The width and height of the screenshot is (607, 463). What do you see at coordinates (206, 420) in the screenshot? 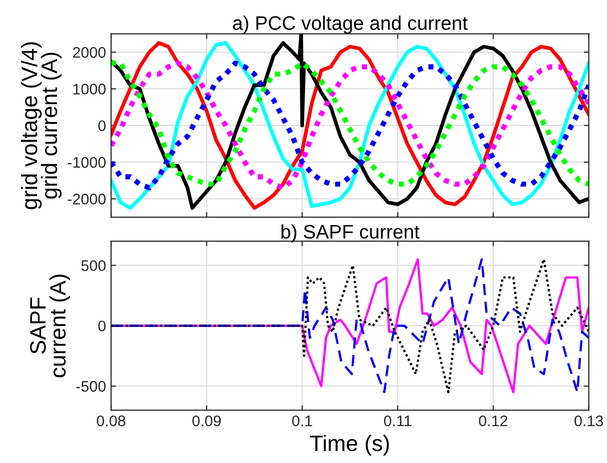
I see `x-tick-label: 0.09` at bounding box center [206, 420].